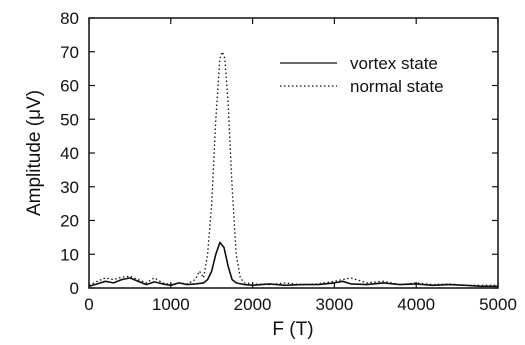  I want to click on y-tick-label: 70, so click(69, 52).